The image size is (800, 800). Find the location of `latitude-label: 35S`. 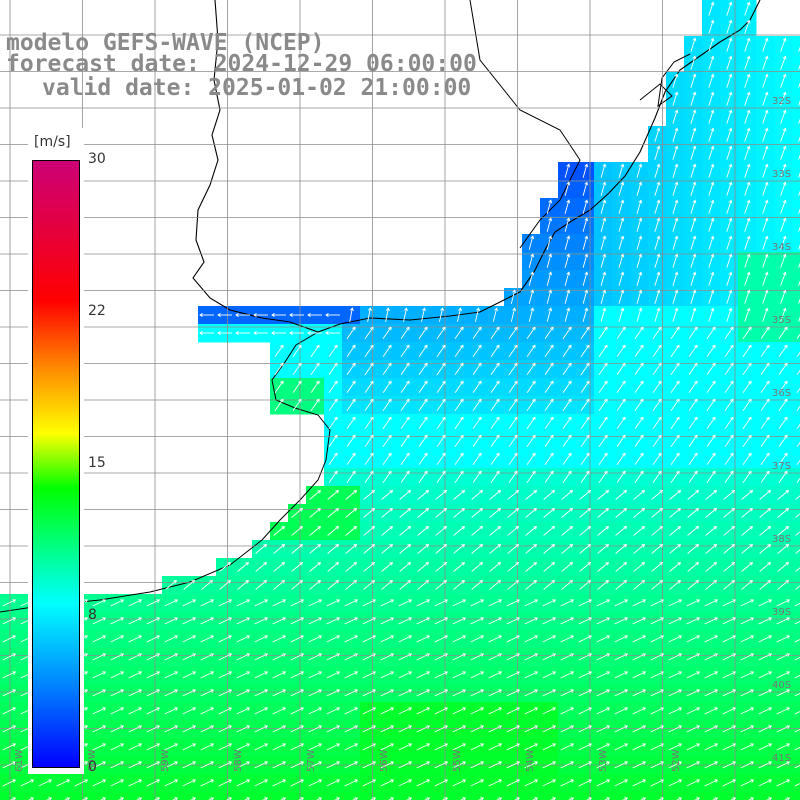

latitude-label: 35S is located at coordinates (781, 320).